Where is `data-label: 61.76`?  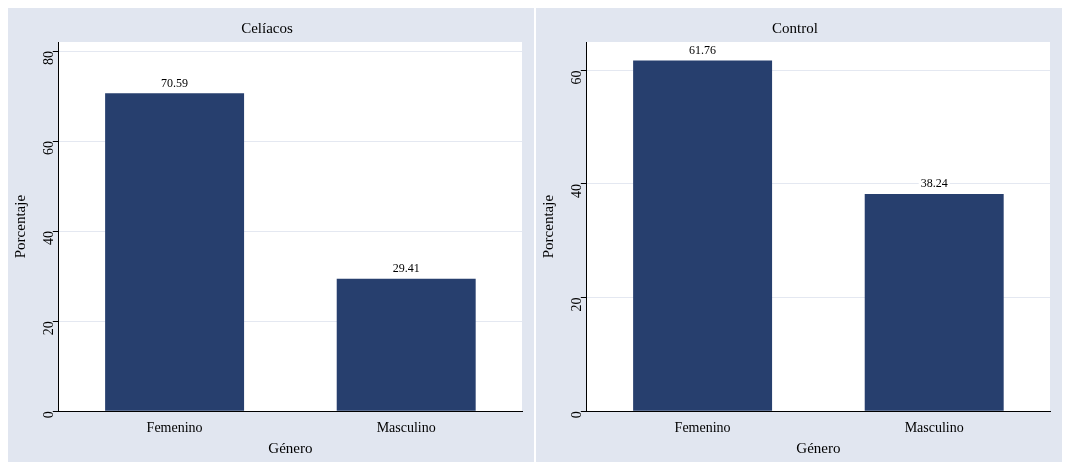 data-label: 61.76 is located at coordinates (703, 49).